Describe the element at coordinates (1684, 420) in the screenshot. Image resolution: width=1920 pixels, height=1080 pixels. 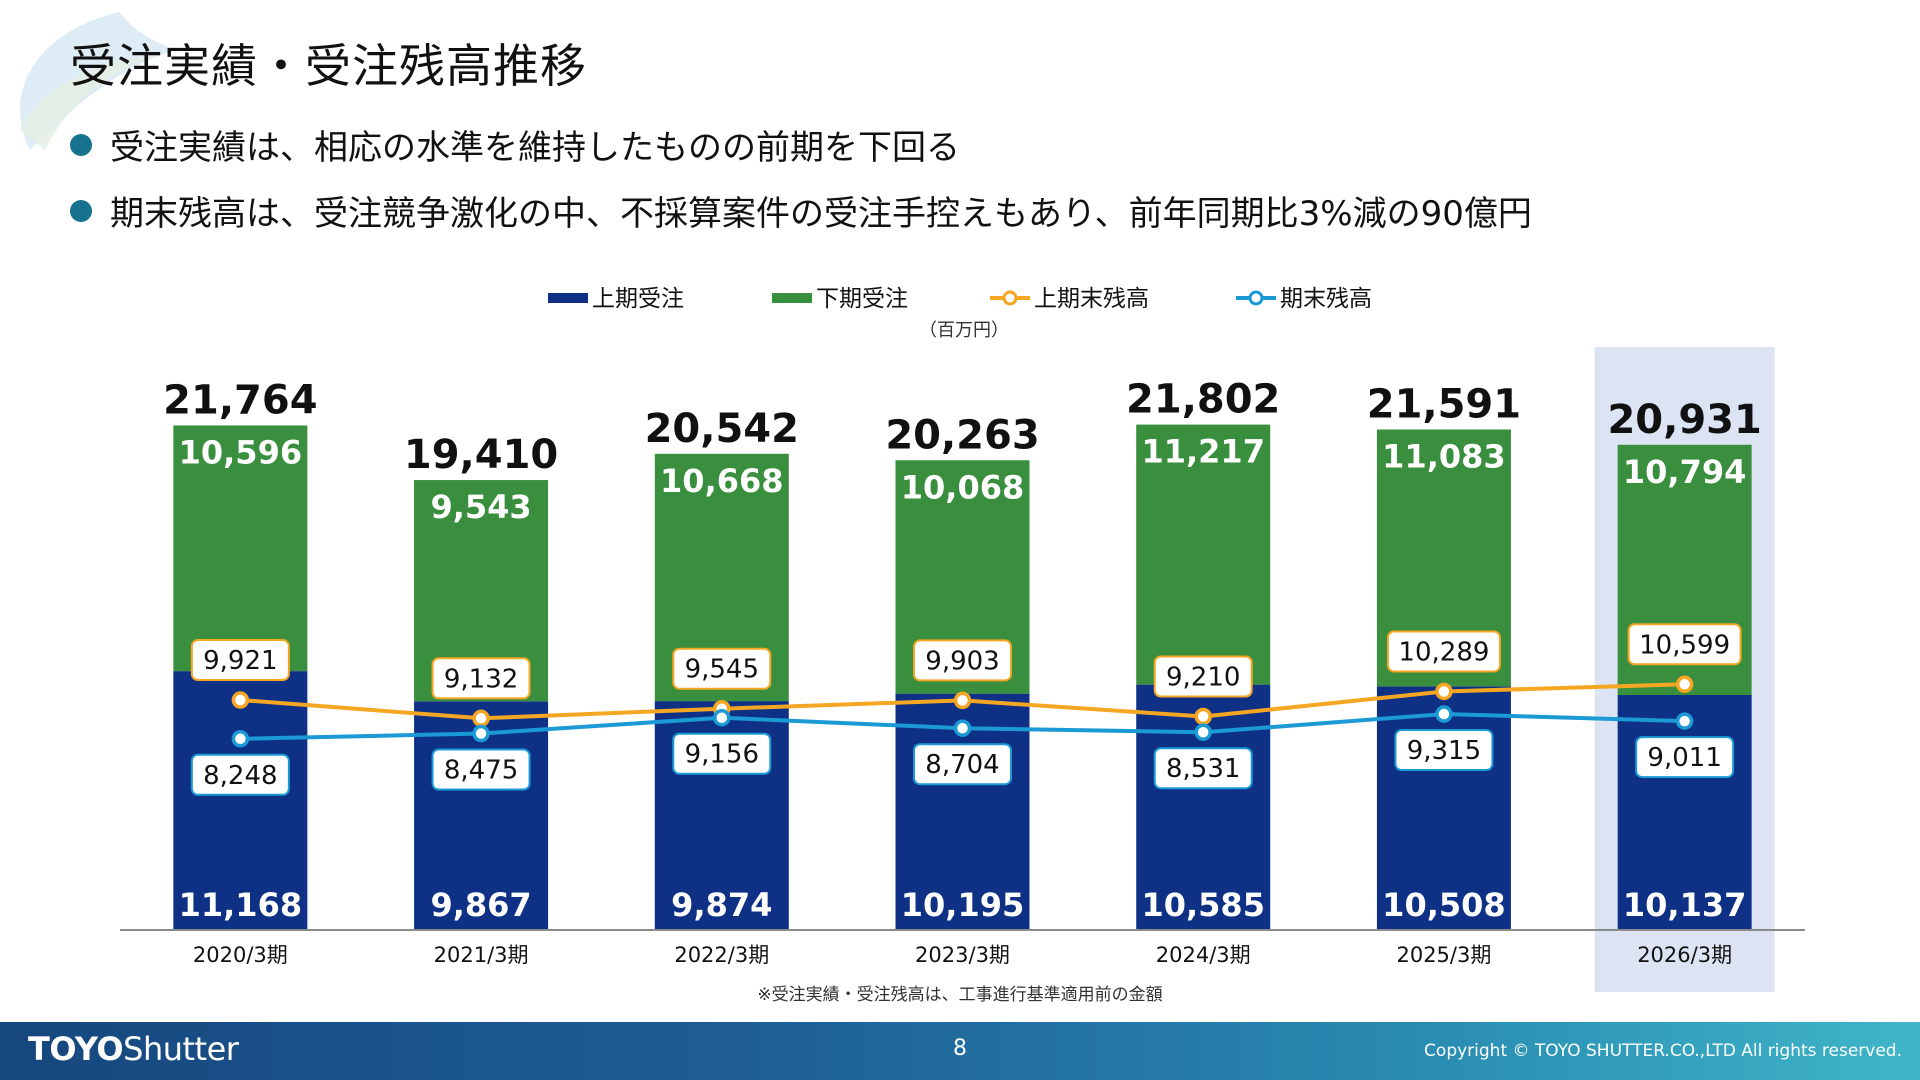
I see `total-label: 20,931` at that location.